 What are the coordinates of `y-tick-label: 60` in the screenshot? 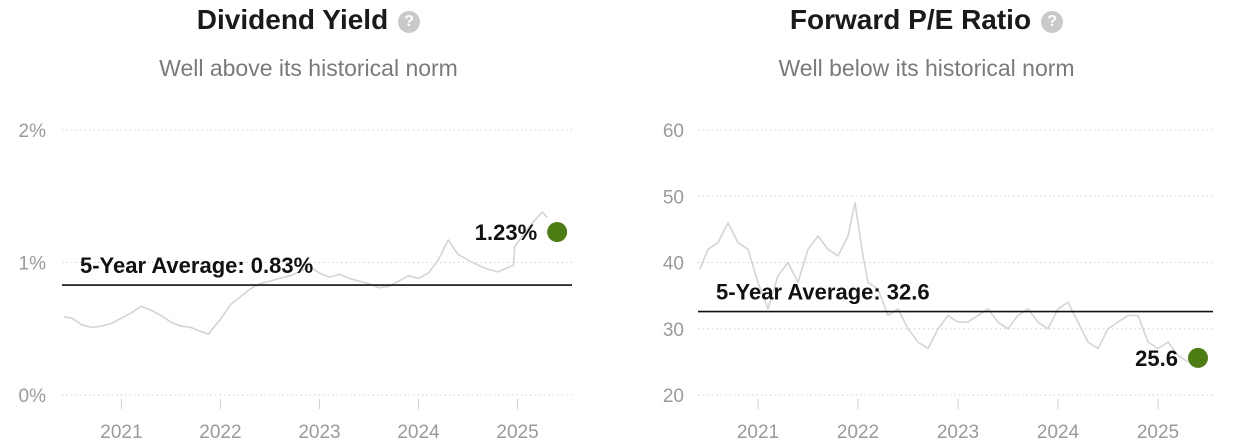 It's located at (673, 131).